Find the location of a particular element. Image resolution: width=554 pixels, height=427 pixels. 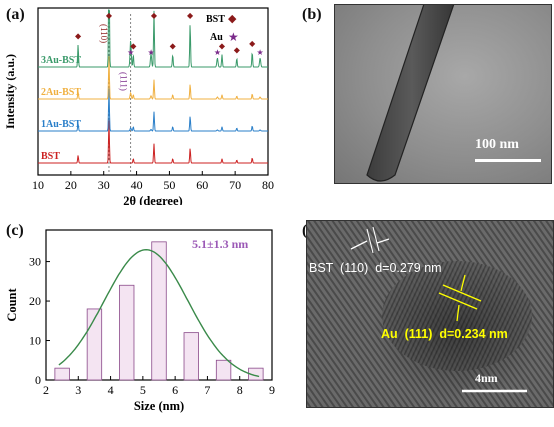

hist-ytick-label: 10 is located at coordinates (35, 341).